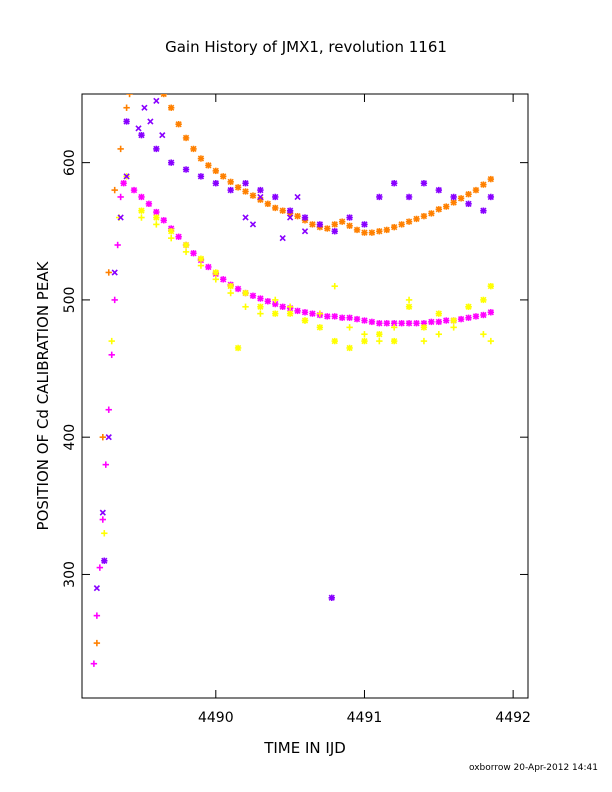 The image size is (612, 792). Describe the element at coordinates (306, 47) in the screenshot. I see `chart-title: Gain History of JMX1, revolution 1161` at that location.